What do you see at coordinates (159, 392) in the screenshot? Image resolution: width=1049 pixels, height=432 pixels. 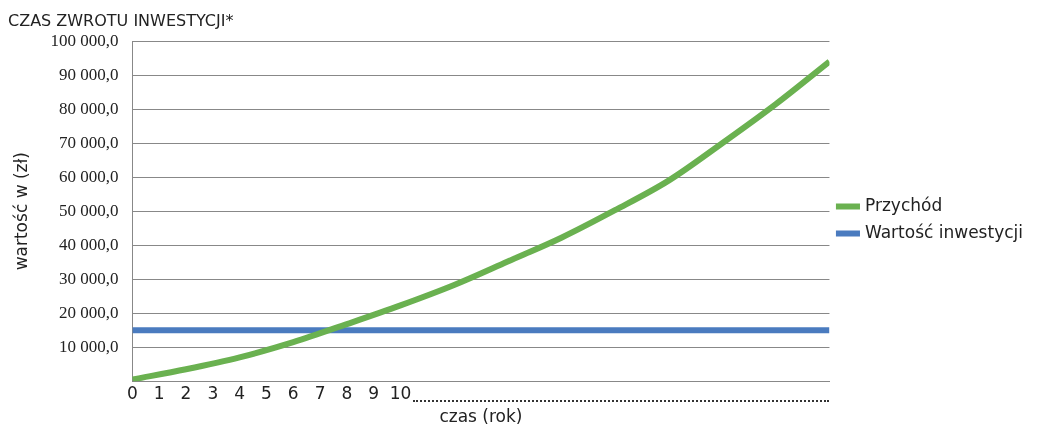 I see `x-tick-label: 1` at bounding box center [159, 392].